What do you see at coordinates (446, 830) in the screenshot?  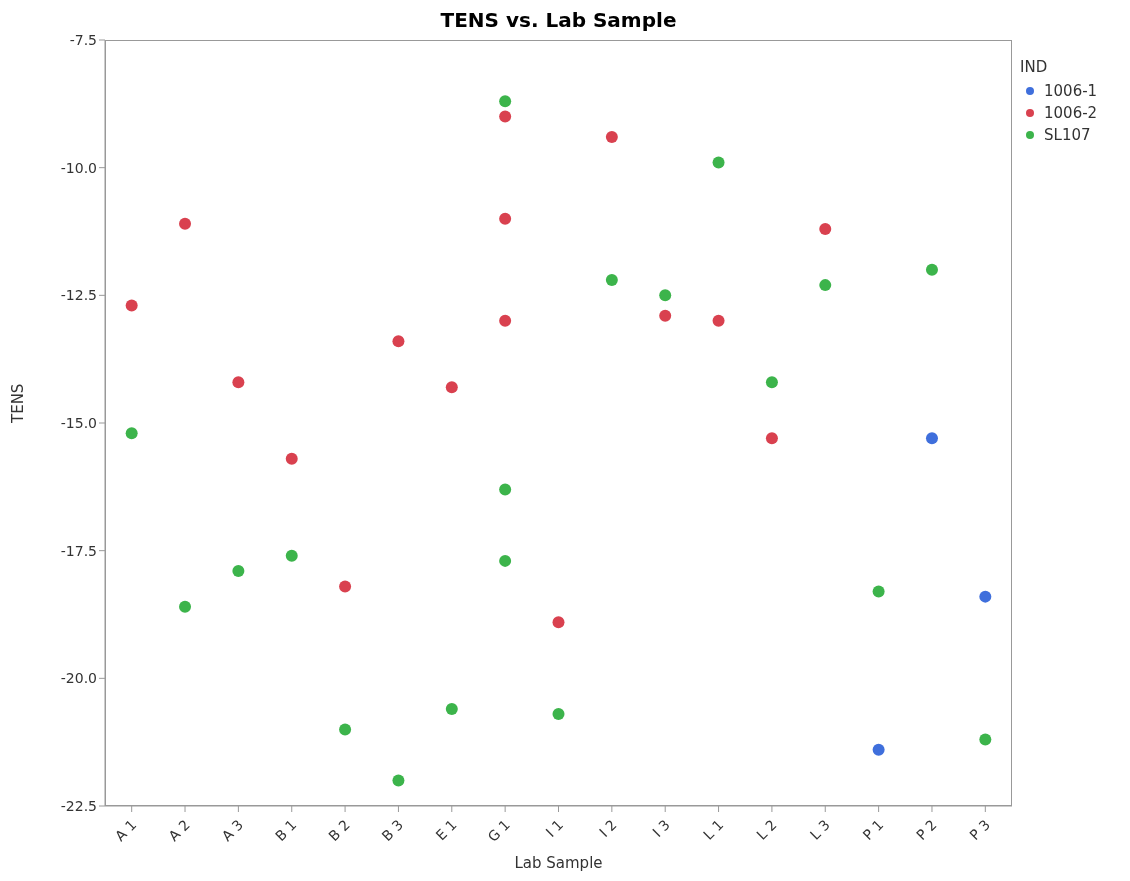 I see `x-tick-label: E 1` at bounding box center [446, 830].